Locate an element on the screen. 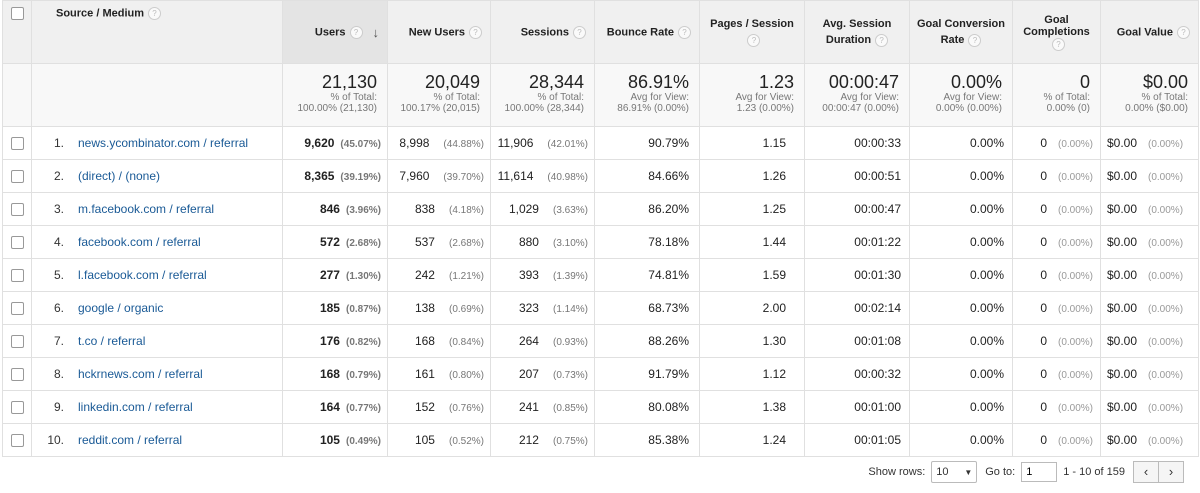 The width and height of the screenshot is (1200, 493). source-medium-link: reddit.com / referral is located at coordinates (130, 440).